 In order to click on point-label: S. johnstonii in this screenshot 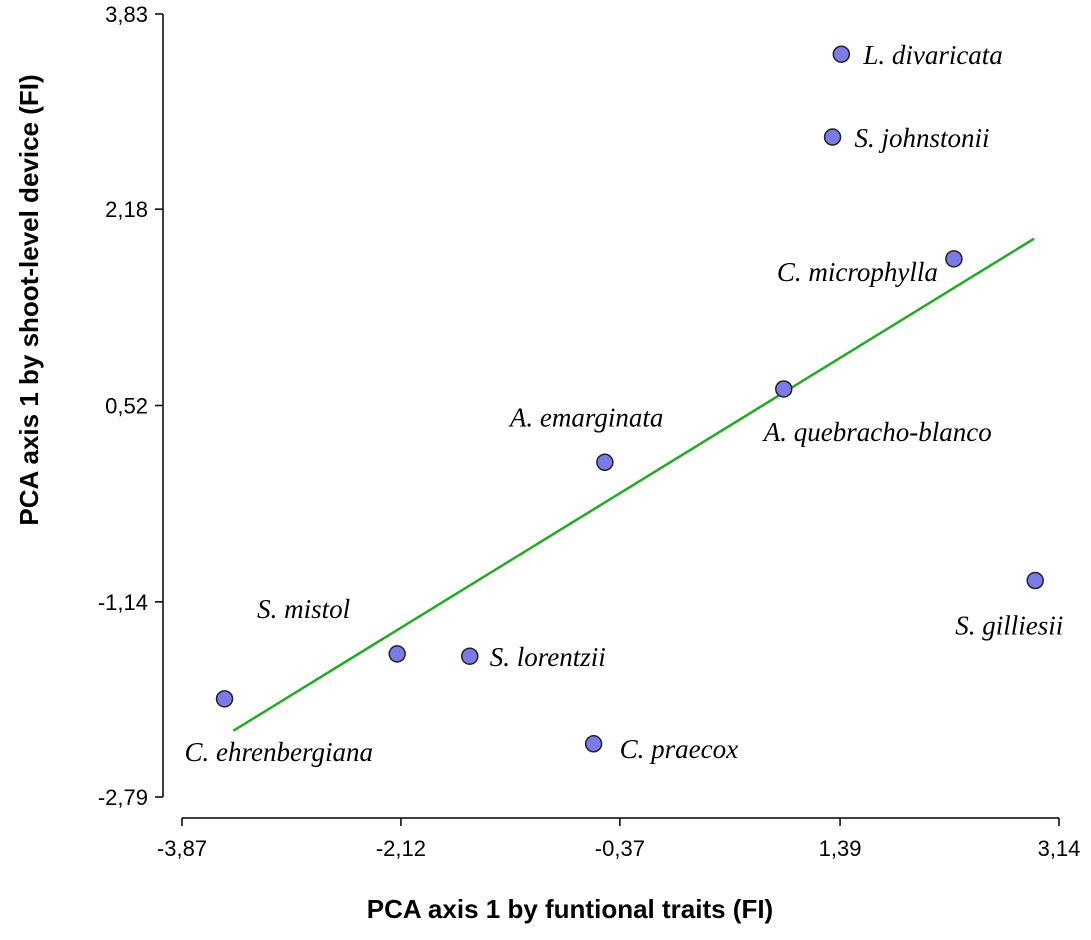, I will do `click(922, 138)`.